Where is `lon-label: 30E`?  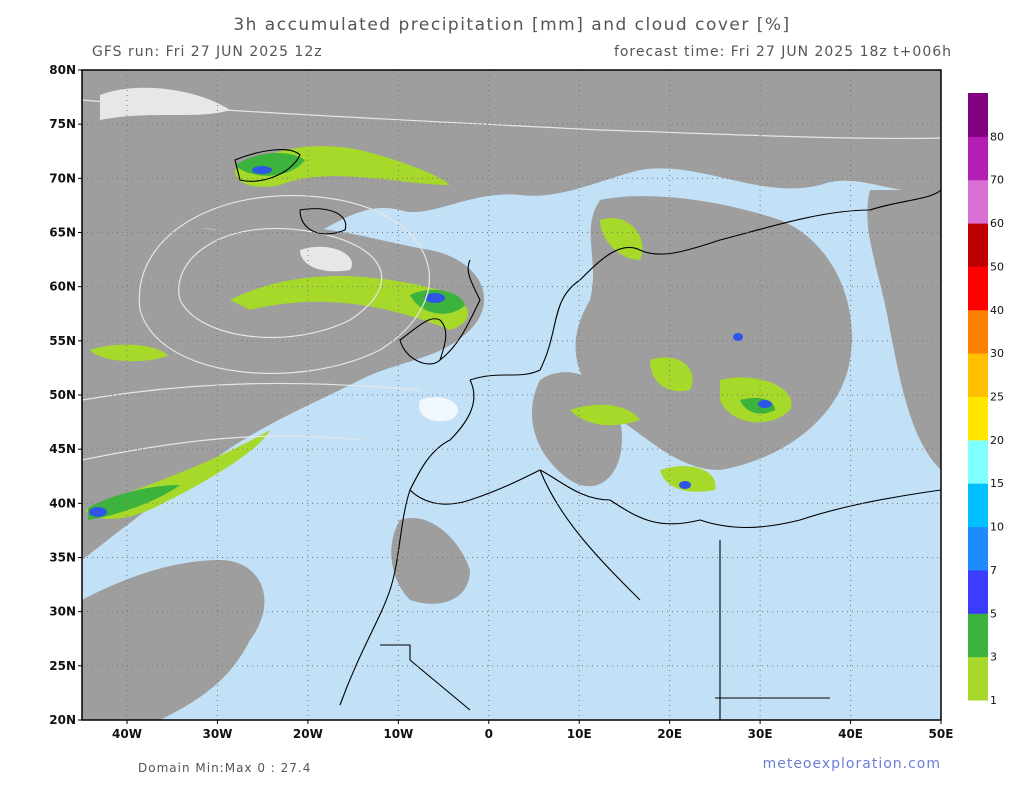
lon-label: 30E is located at coordinates (760, 734).